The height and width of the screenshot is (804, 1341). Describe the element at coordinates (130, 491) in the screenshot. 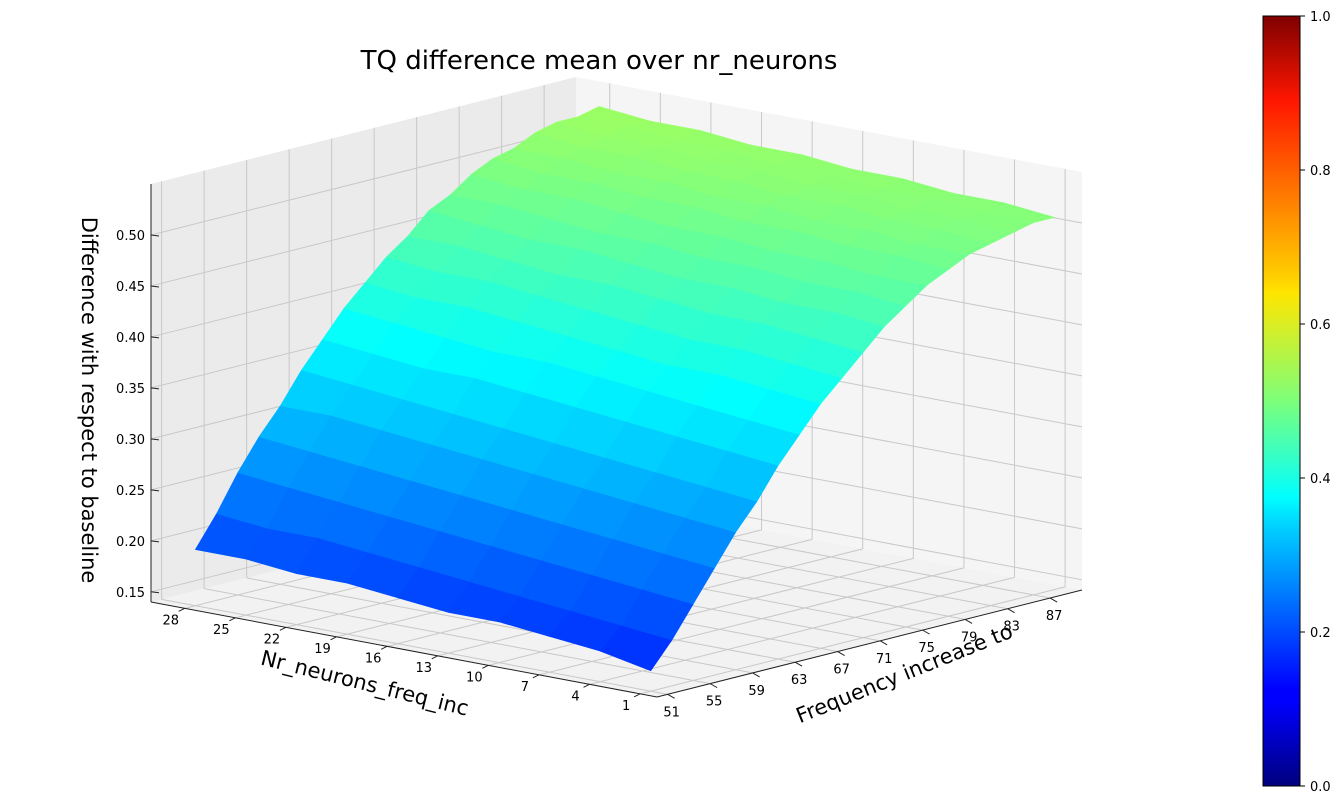

I see `z-tick-label: 0.25` at that location.